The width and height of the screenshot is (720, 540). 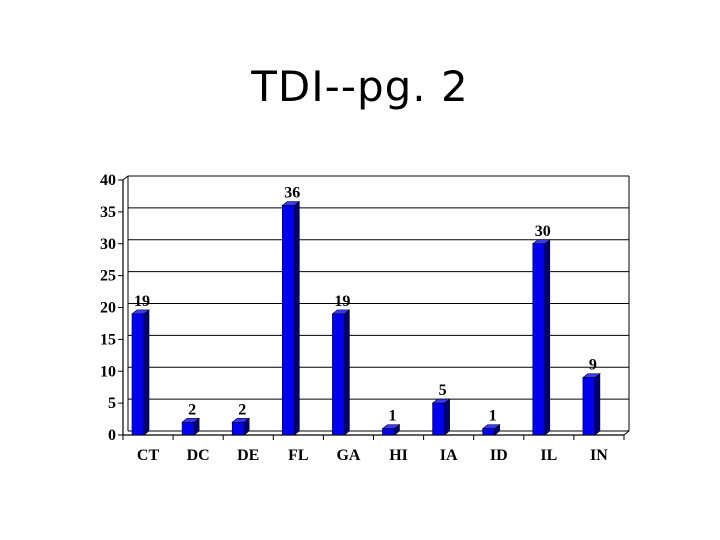 I want to click on y-axis-depth, so click(x=125, y=178).